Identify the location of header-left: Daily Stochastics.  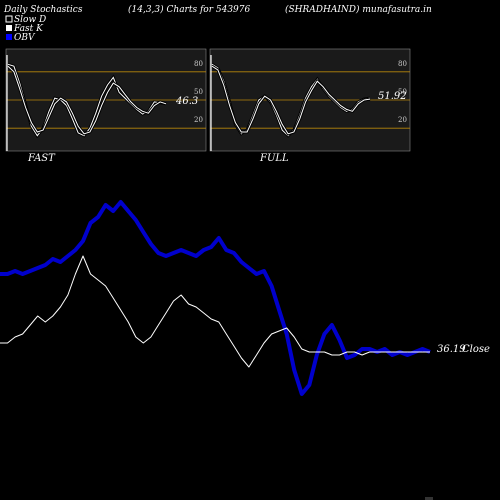
(43, 10).